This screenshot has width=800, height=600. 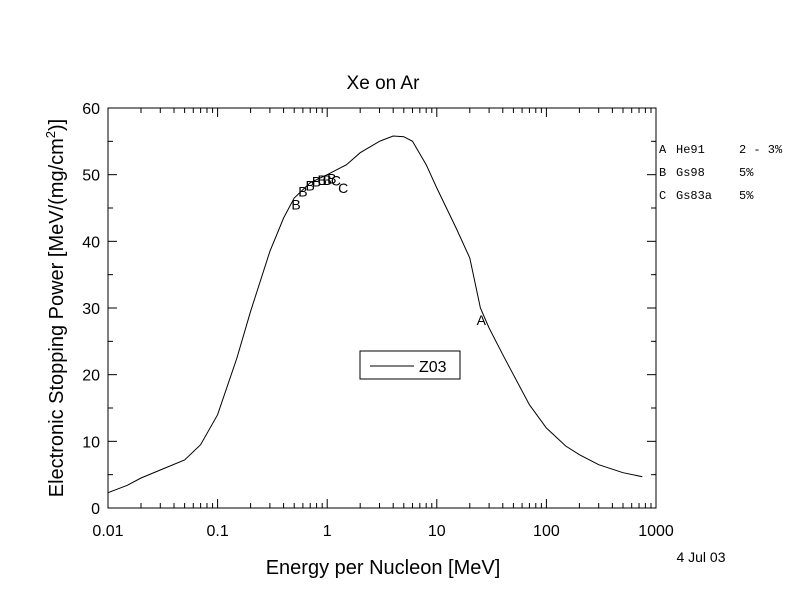 I want to click on y-axis-label: Electronic Stopping Power [MeV/(mg/cm2)], so click(x=55, y=308).